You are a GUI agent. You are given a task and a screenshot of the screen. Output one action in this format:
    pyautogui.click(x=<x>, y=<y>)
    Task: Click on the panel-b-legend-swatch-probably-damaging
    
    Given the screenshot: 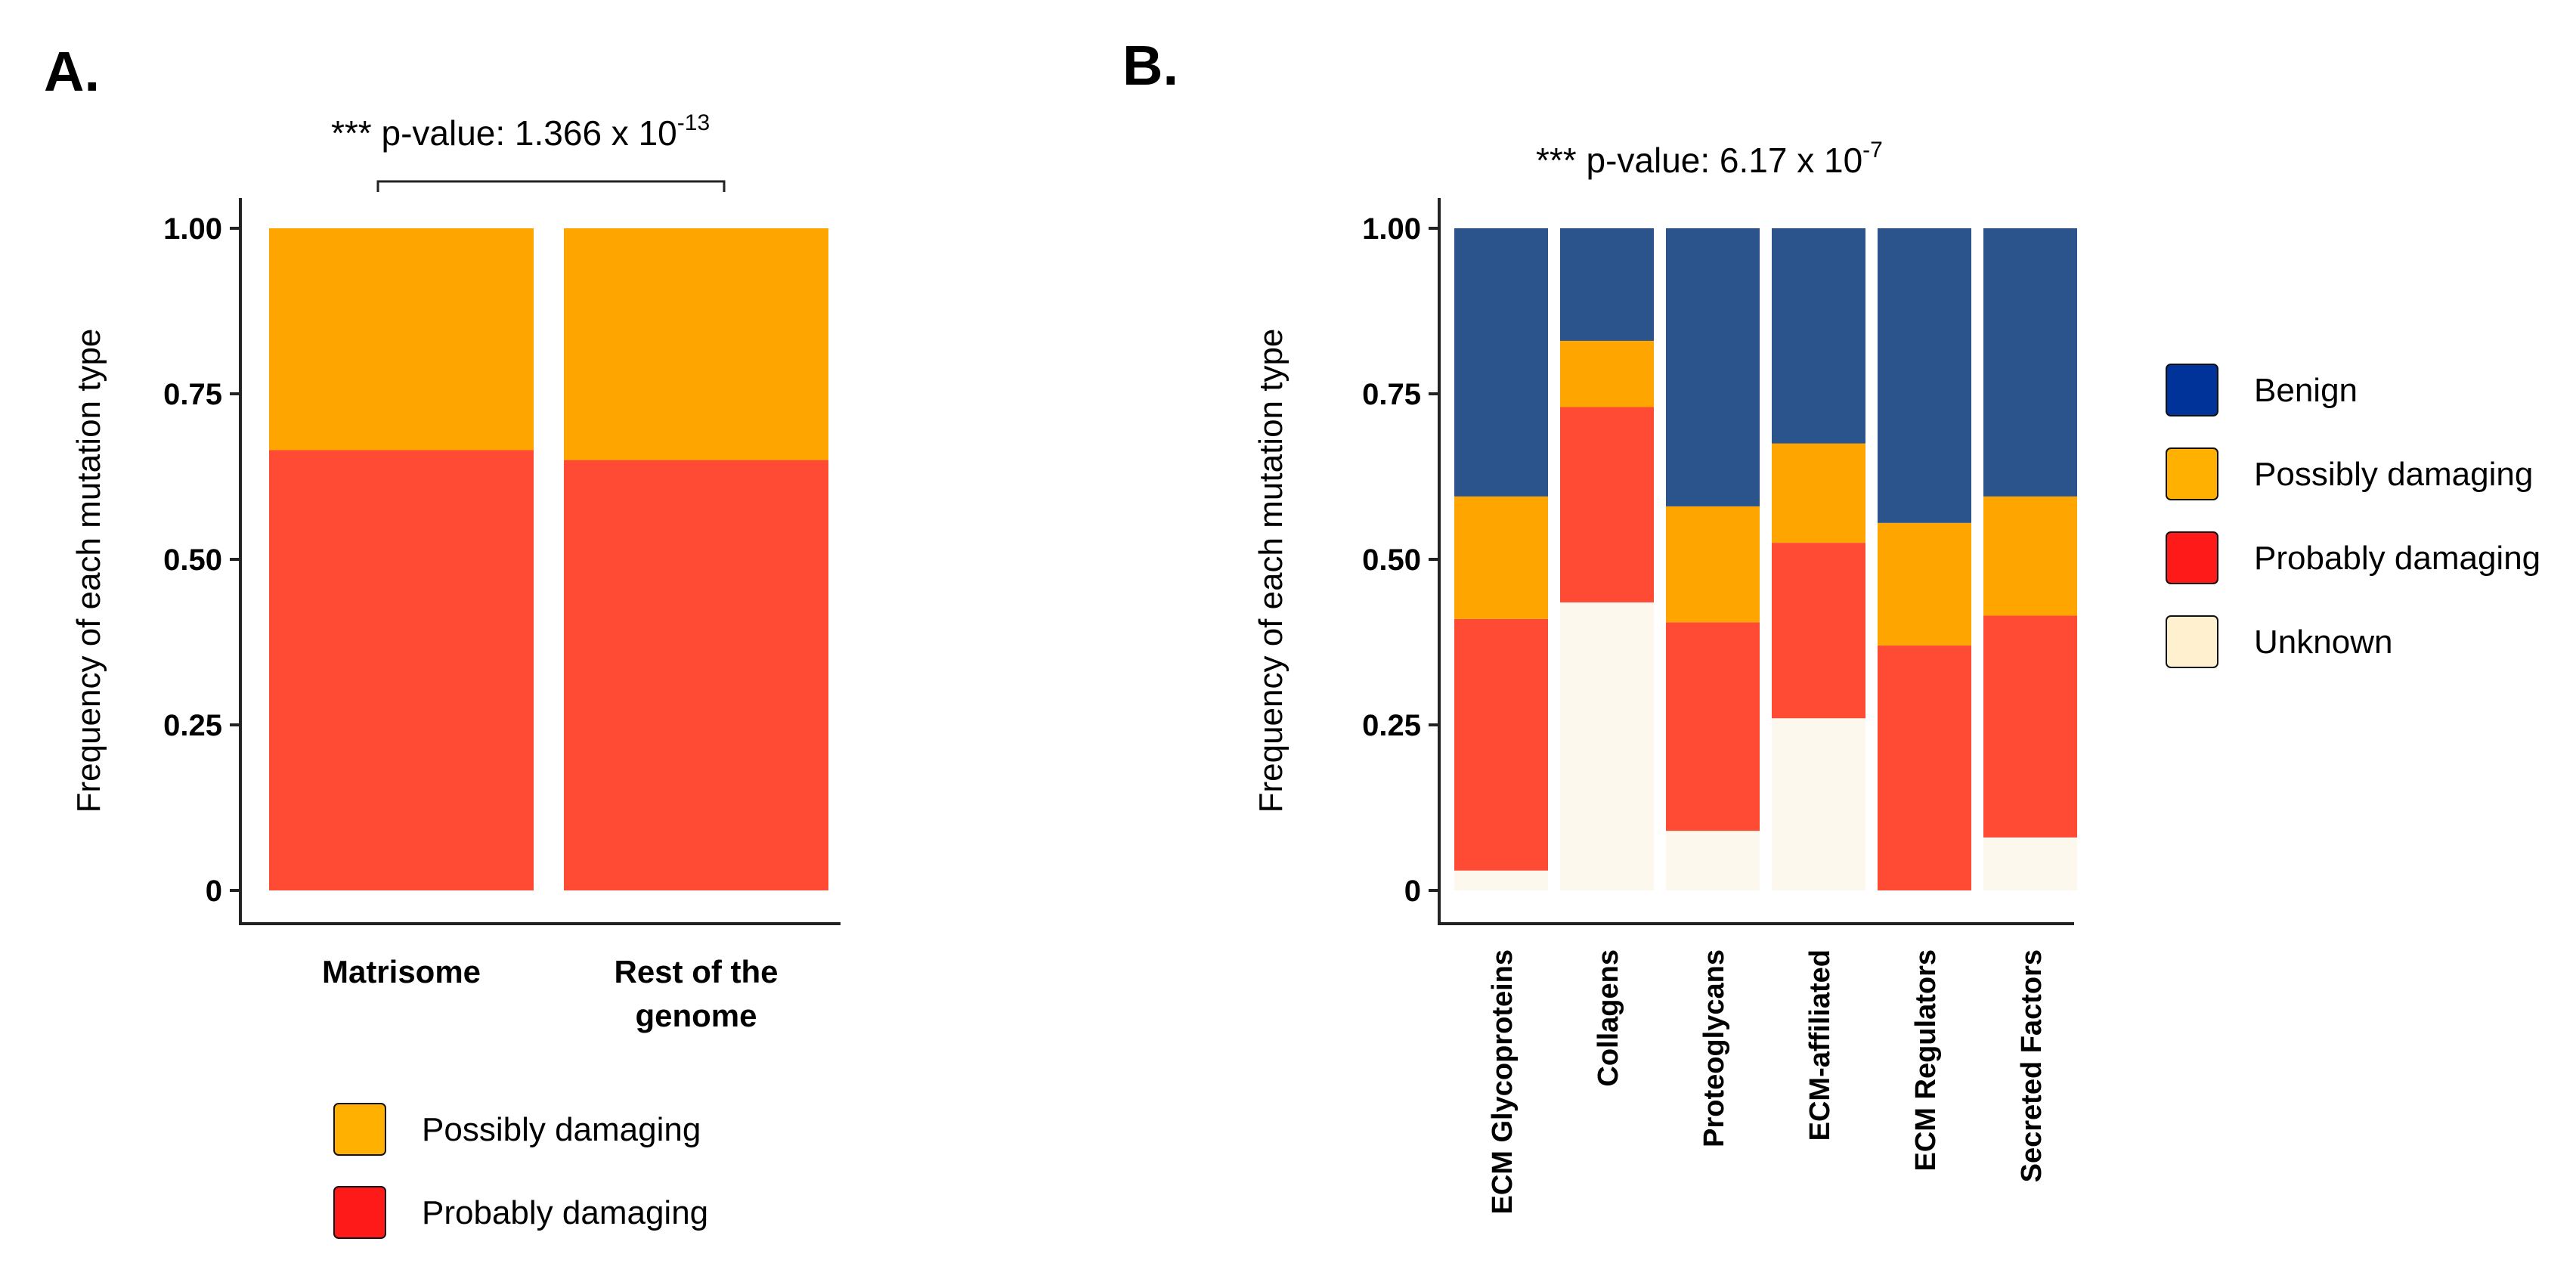 What is the action you would take?
    pyautogui.click(x=2192, y=557)
    